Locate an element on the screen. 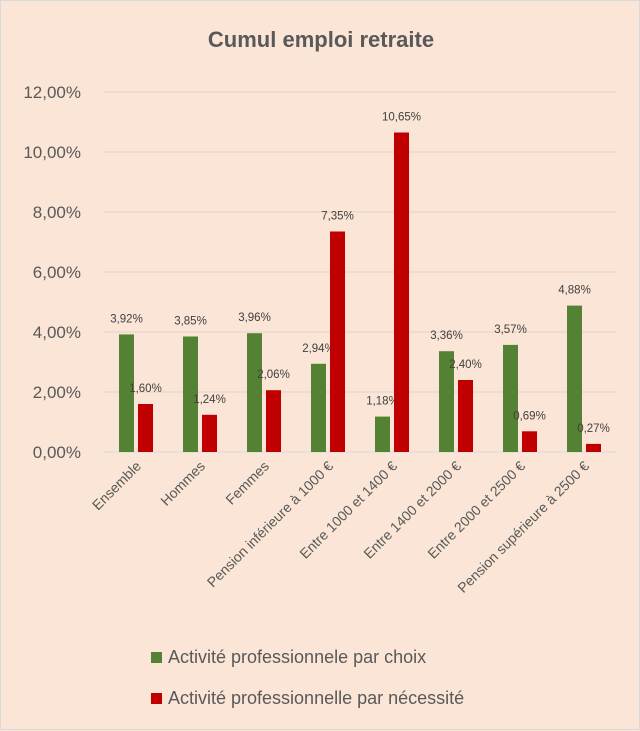  data-label: 0,27% is located at coordinates (593, 429).